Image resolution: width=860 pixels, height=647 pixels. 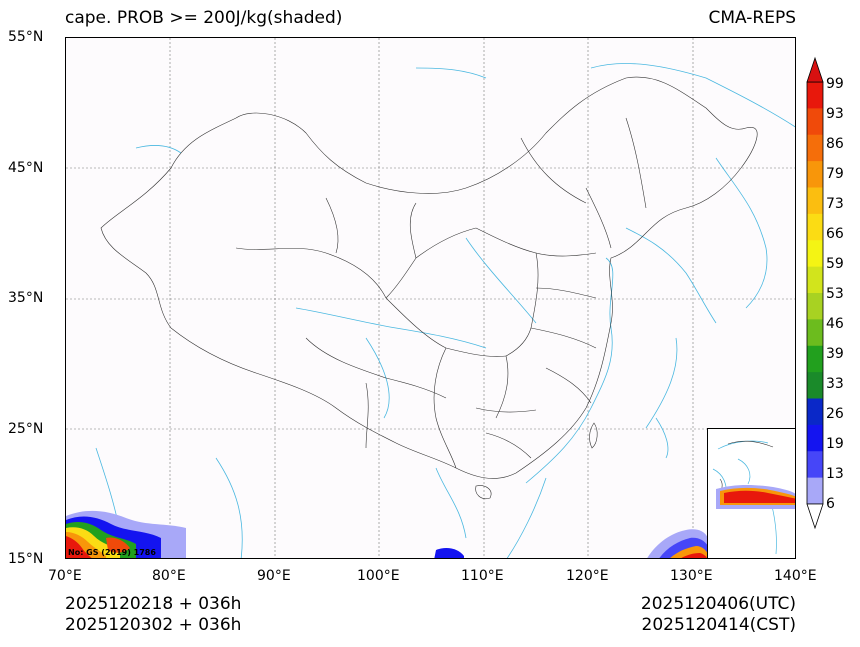 What do you see at coordinates (26, 298) in the screenshot?
I see `lat-label-35: 35°N` at bounding box center [26, 298].